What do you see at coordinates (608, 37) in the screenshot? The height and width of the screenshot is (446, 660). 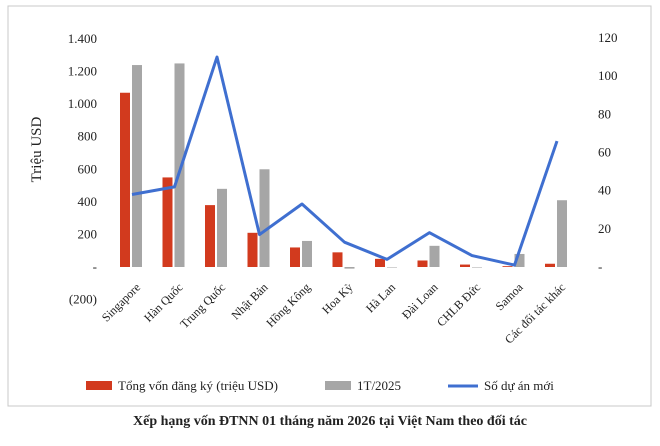 I see `y2-tick-label: 120` at bounding box center [608, 37].